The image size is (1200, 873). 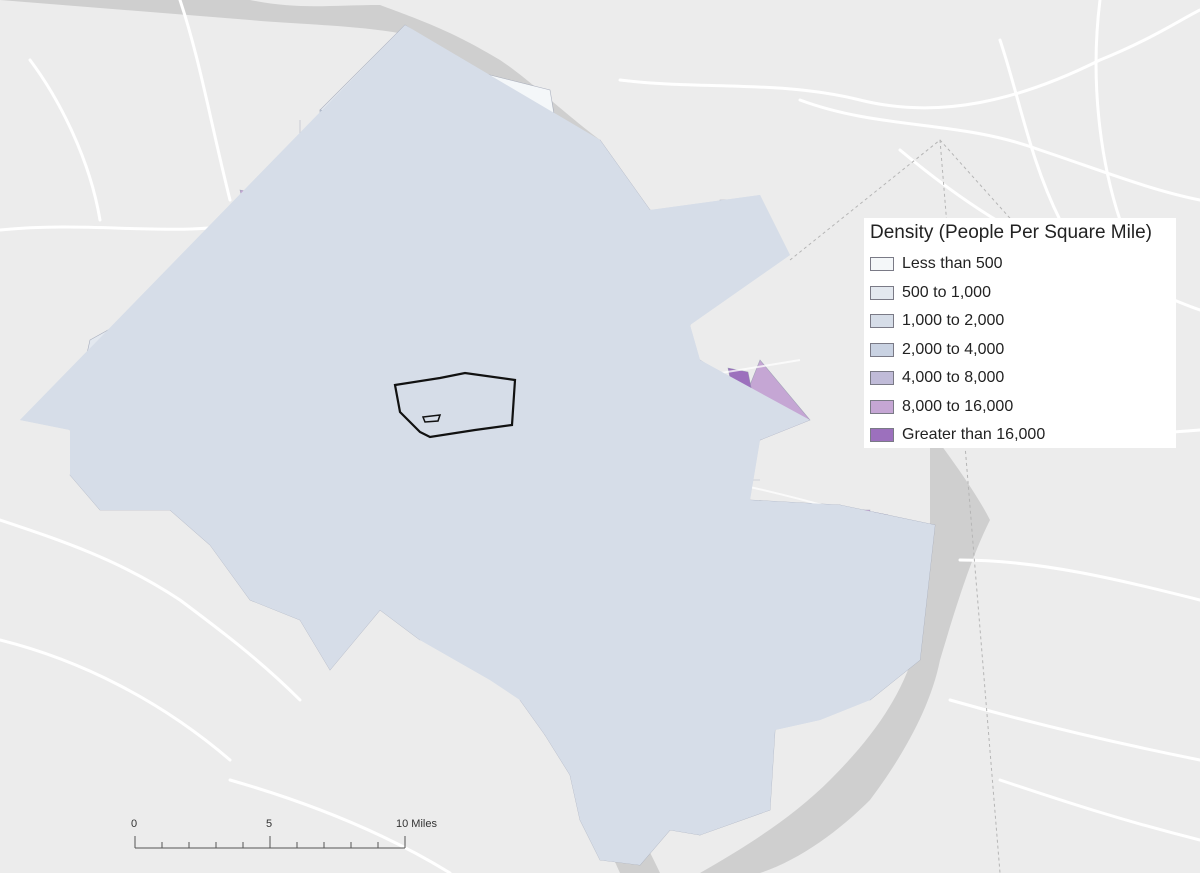 I want to click on legend-label: 2,000 to 4,000, so click(x=953, y=349).